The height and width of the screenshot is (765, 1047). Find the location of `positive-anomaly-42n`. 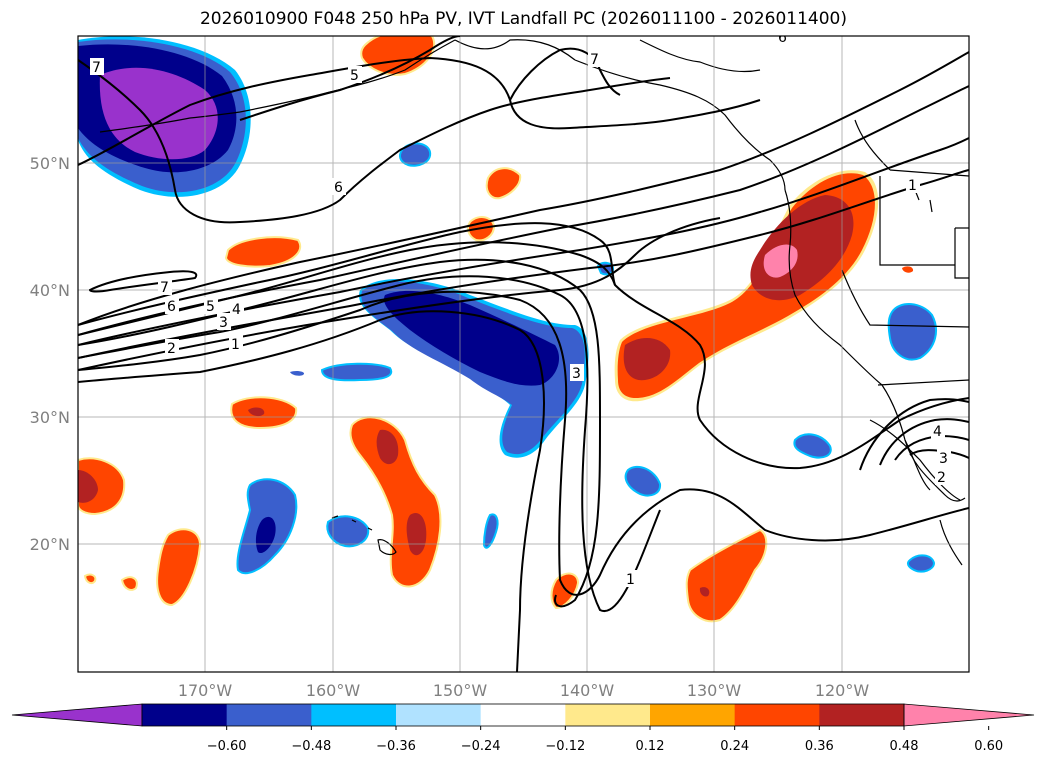

positive-anomaly-42n is located at coordinates (263, 252).